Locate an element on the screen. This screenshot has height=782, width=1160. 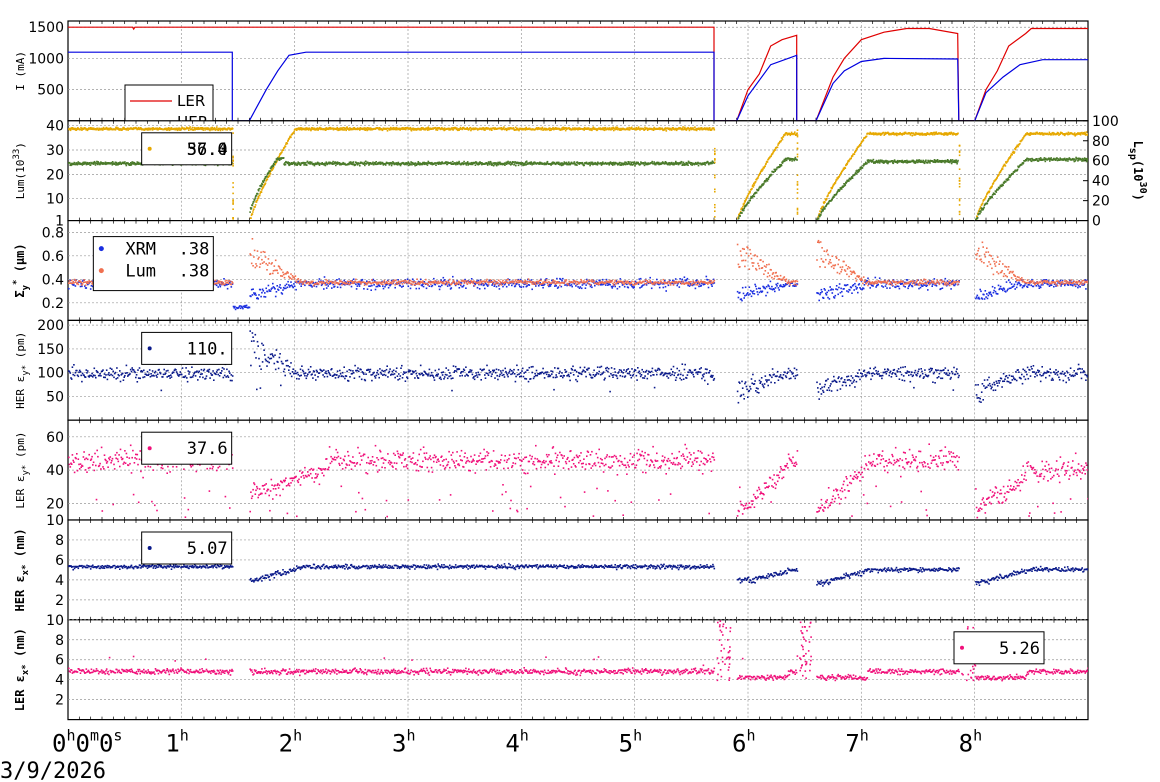
y-tick-label: 0.4 is located at coordinates (53, 280).